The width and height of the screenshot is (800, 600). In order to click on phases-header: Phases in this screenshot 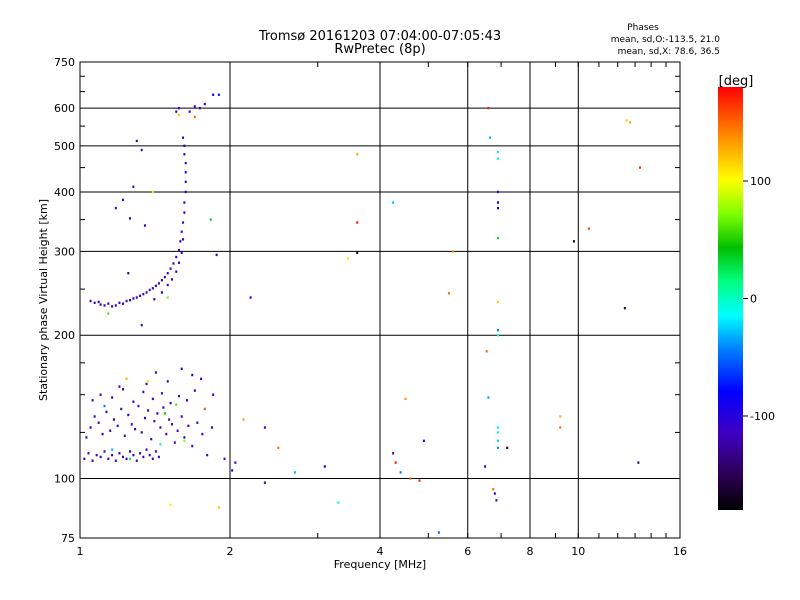, I will do `click(643, 28)`.